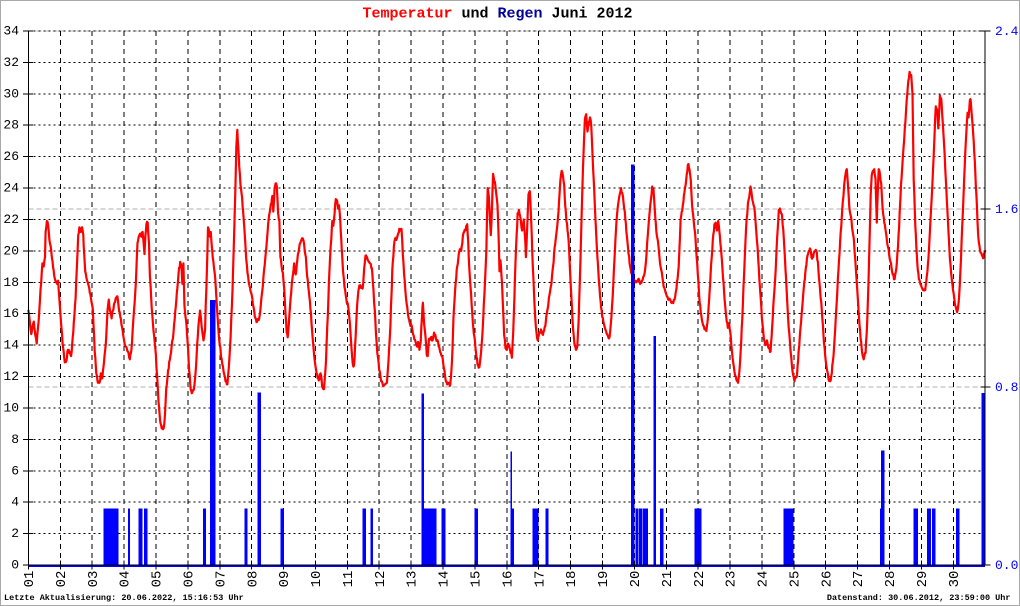 This screenshot has width=1020, height=606. I want to click on svg-text: 4, so click(15, 502).